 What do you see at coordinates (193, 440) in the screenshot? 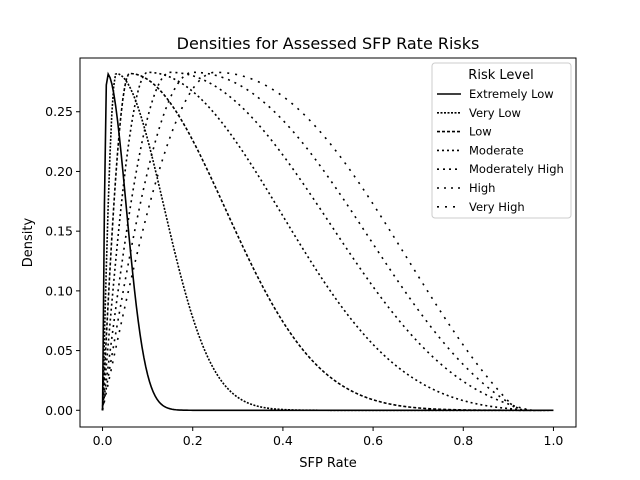
I see `x-tick-label: 0.2` at bounding box center [193, 440].